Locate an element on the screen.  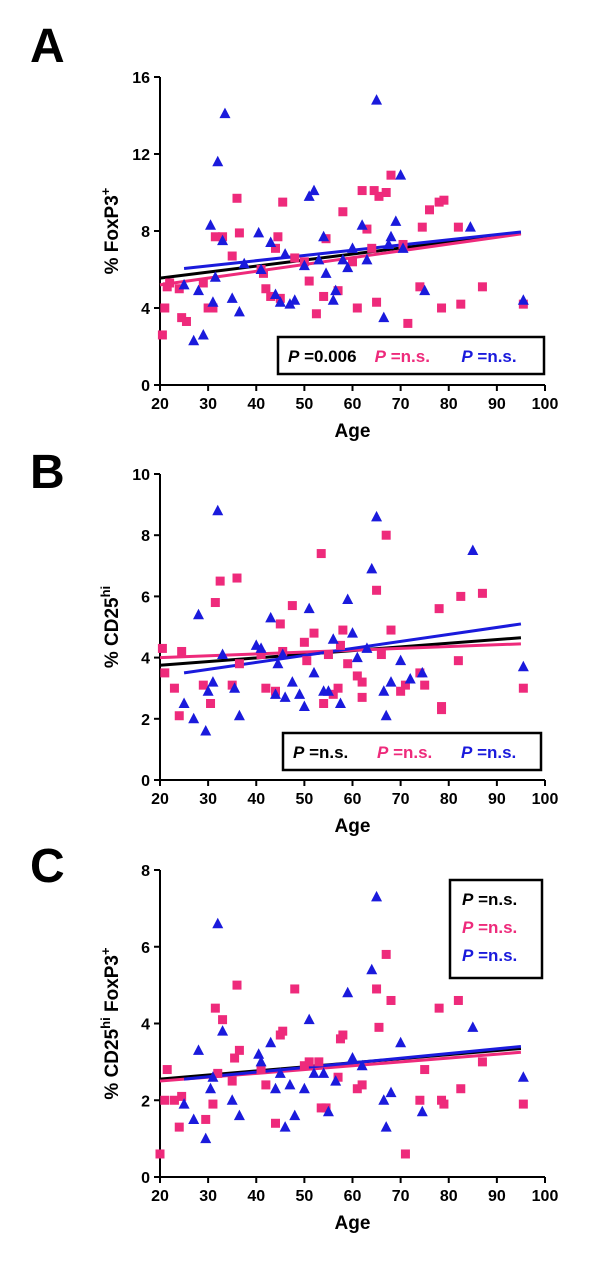
x-tick-label: 90 is located at coordinates (497, 799).